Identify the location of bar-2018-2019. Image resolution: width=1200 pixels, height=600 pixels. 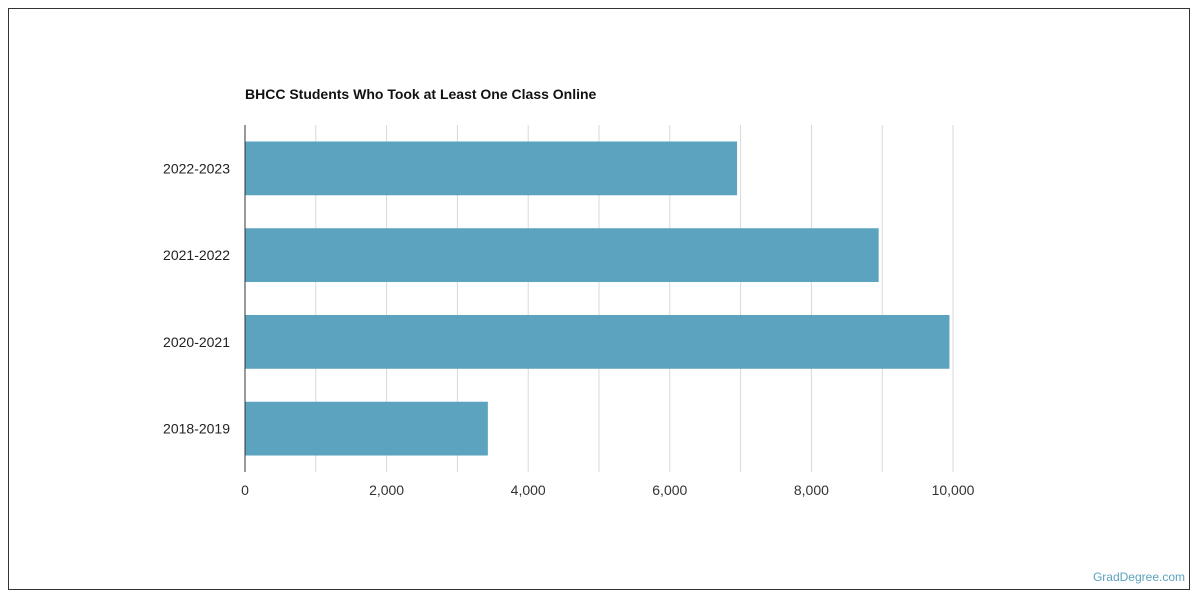
(366, 428).